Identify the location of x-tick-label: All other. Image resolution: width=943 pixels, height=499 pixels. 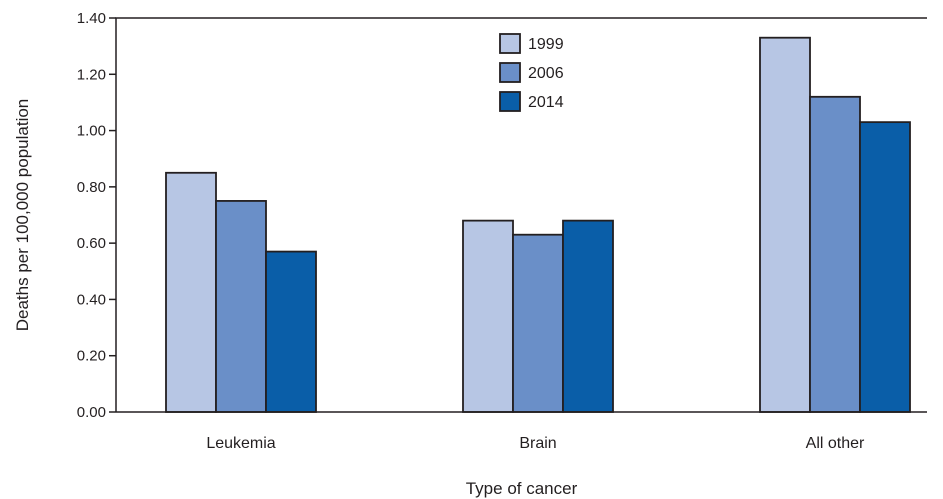
(835, 443).